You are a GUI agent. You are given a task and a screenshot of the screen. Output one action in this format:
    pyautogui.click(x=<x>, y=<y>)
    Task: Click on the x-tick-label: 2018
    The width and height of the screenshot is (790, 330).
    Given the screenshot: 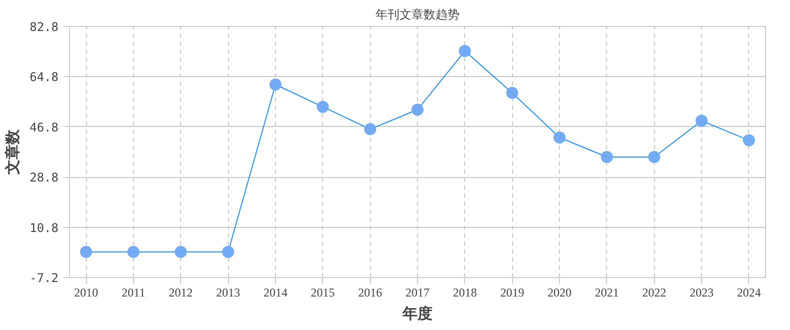 What is the action you would take?
    pyautogui.click(x=464, y=293)
    